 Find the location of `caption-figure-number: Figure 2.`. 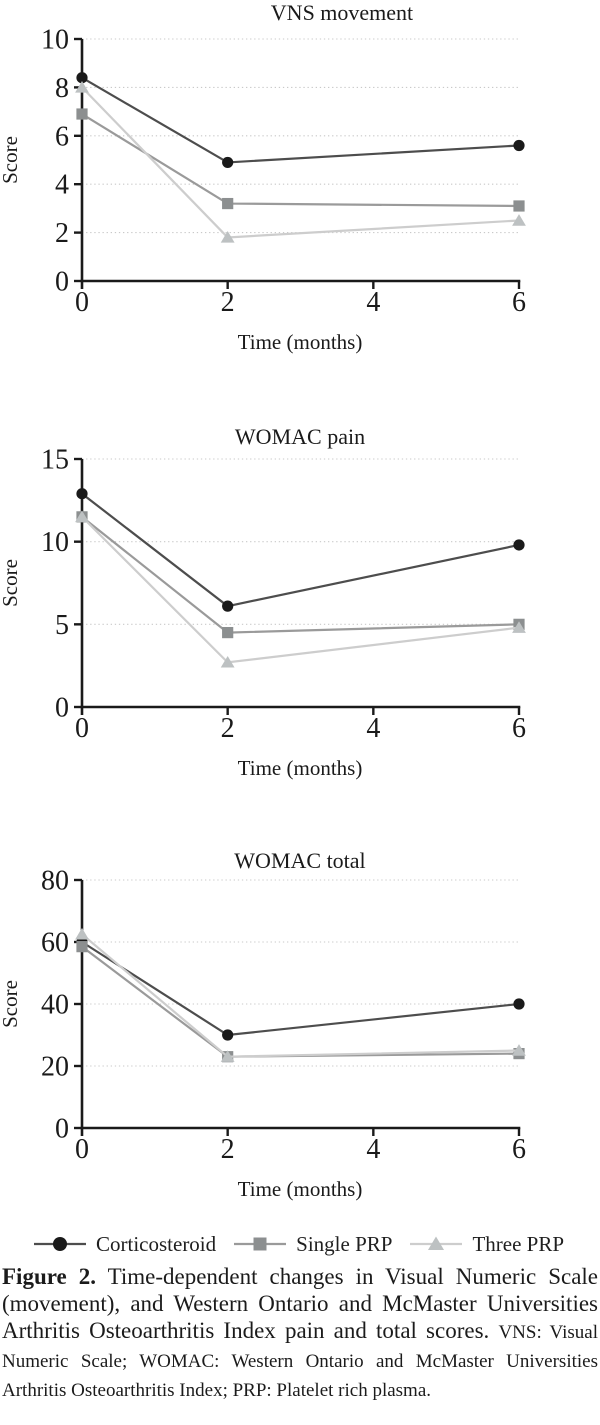

caption-figure-number: Figure 2. is located at coordinates (49, 1276).